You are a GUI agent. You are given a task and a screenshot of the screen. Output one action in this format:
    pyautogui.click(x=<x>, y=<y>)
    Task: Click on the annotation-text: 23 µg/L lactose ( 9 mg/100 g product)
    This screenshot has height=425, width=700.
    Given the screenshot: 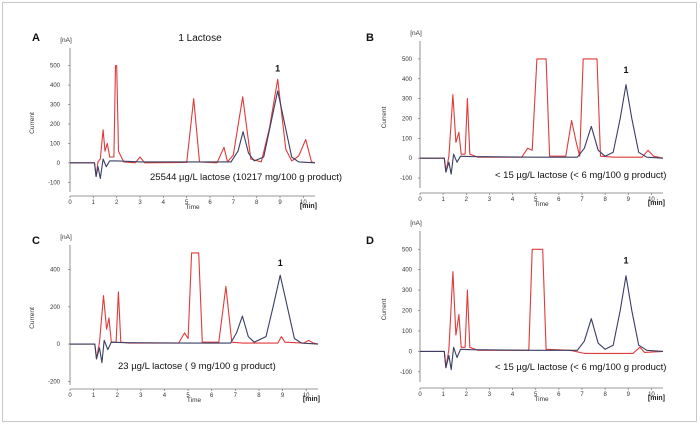 What is the action you would take?
    pyautogui.click(x=197, y=366)
    